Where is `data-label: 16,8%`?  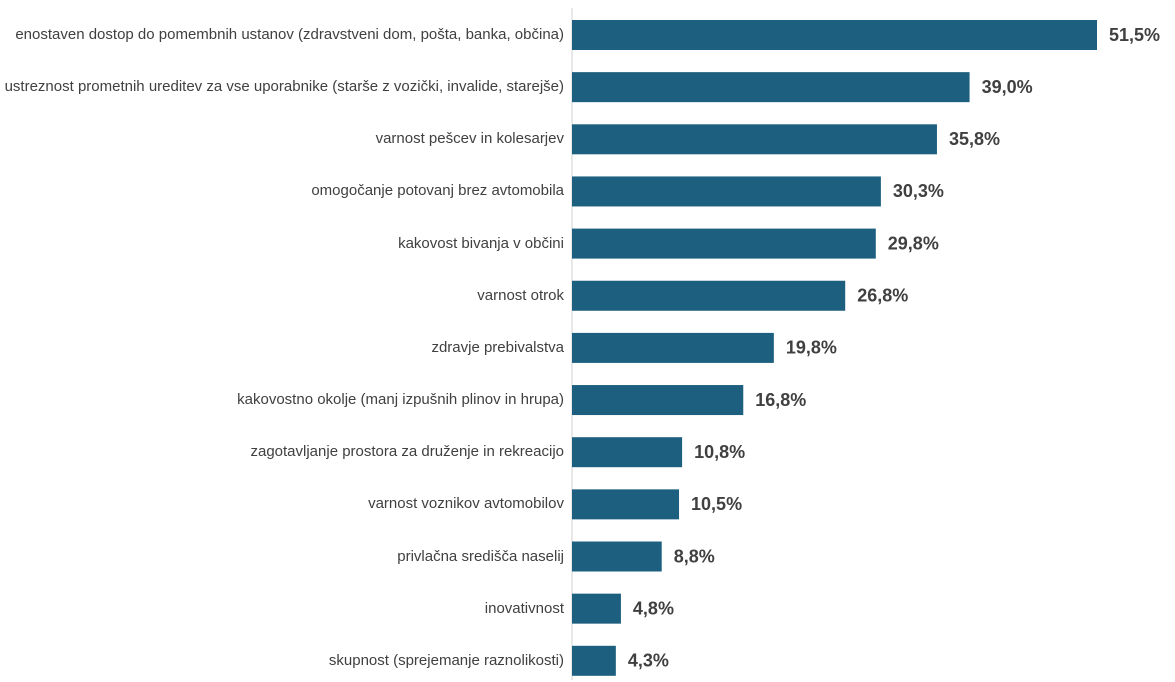
data-label: 16,8% is located at coordinates (780, 400).